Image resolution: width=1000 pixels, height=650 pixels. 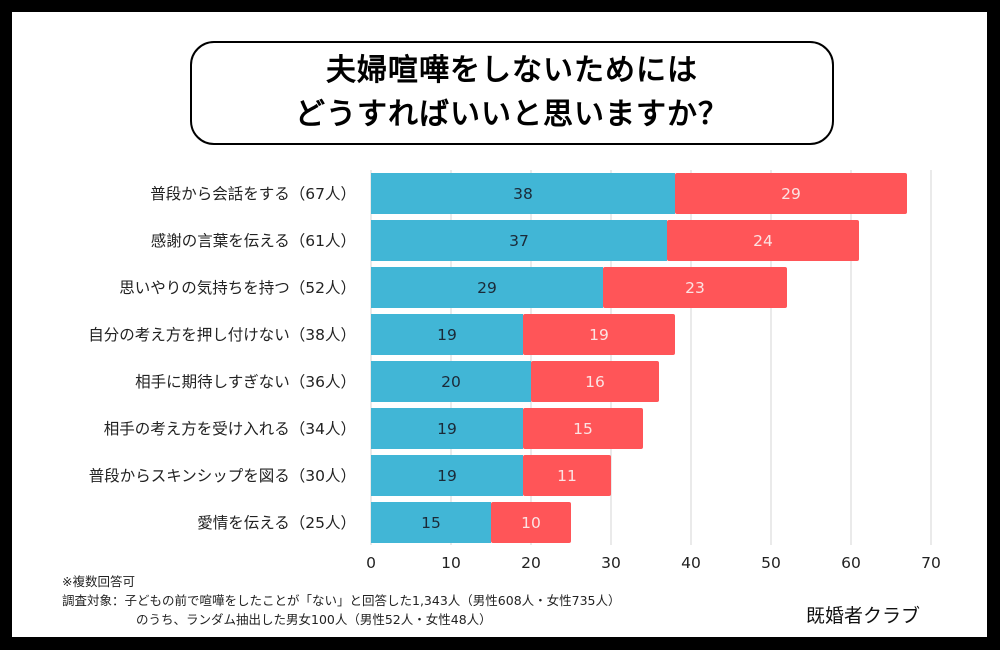 I want to click on chart-title-line-1: 夫婦喧嘩をしないためには, so click(x=512, y=70).